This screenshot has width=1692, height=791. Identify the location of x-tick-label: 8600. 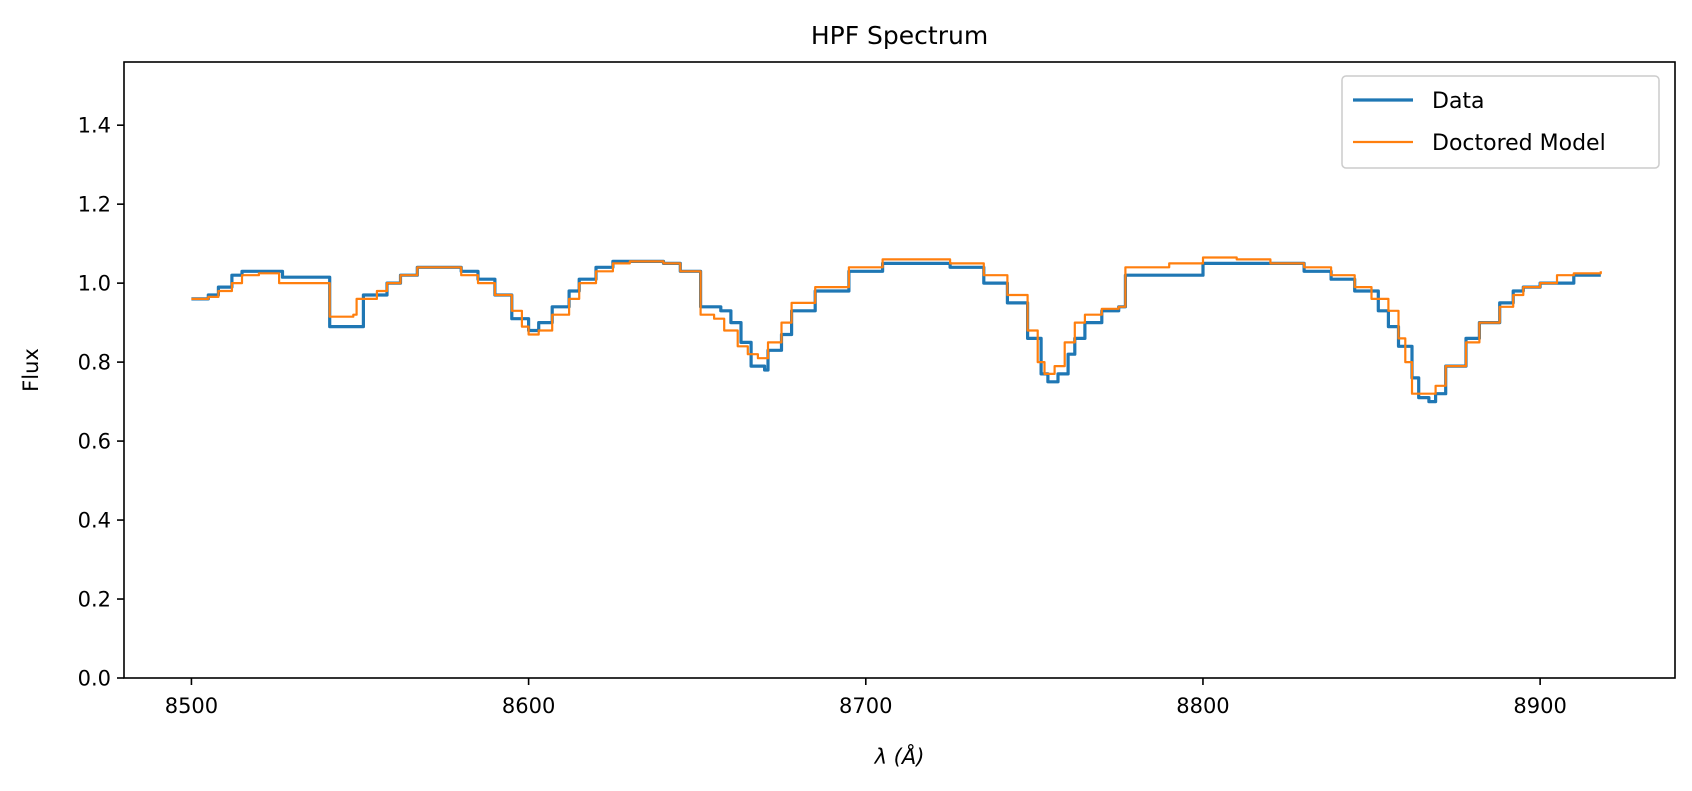
(528, 706).